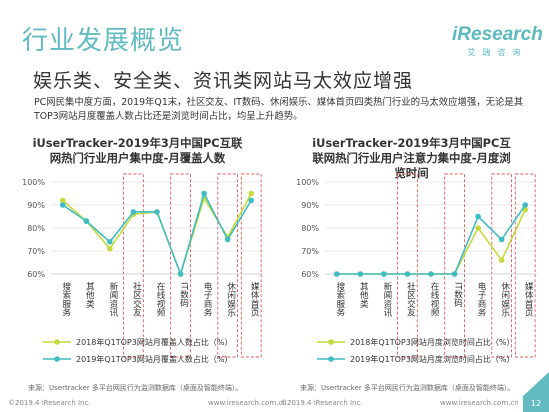 This screenshot has width=549, height=412. I want to click on legend-label: 2019年Q1TOP3网站月覆盖人数占比（%）, so click(154, 359).